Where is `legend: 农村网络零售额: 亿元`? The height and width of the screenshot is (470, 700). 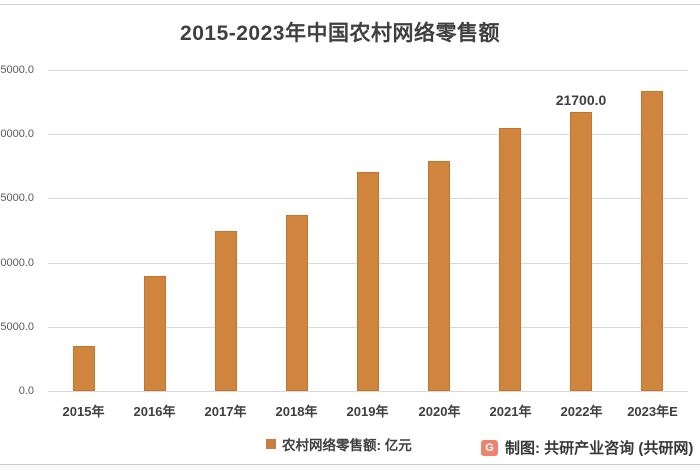
legend: 农村网络零售额: 亿元 is located at coordinates (339, 444).